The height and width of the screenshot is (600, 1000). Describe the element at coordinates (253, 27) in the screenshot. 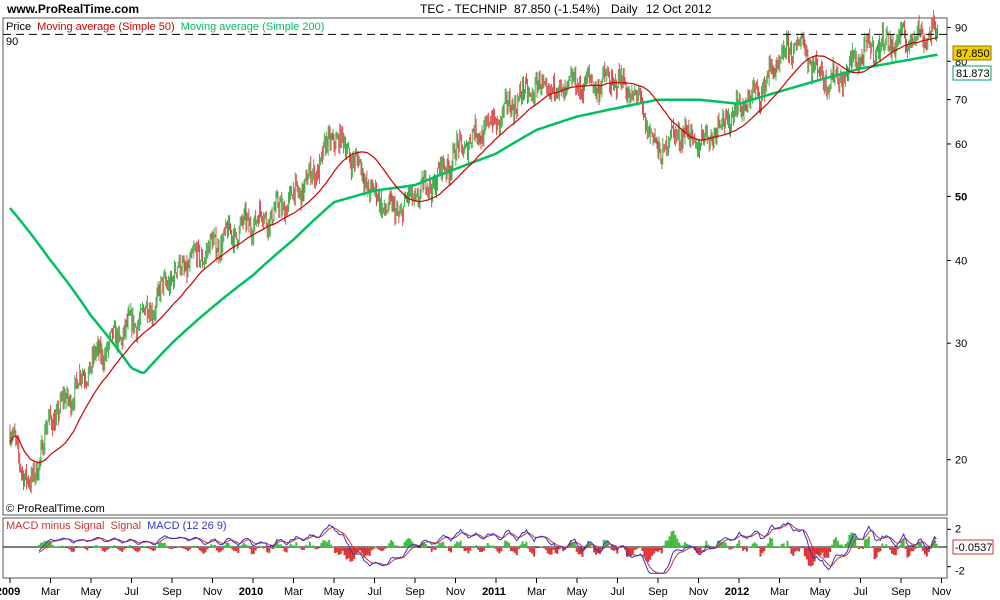

I see `legend-ma200: Moving average (Simple 200)` at that location.